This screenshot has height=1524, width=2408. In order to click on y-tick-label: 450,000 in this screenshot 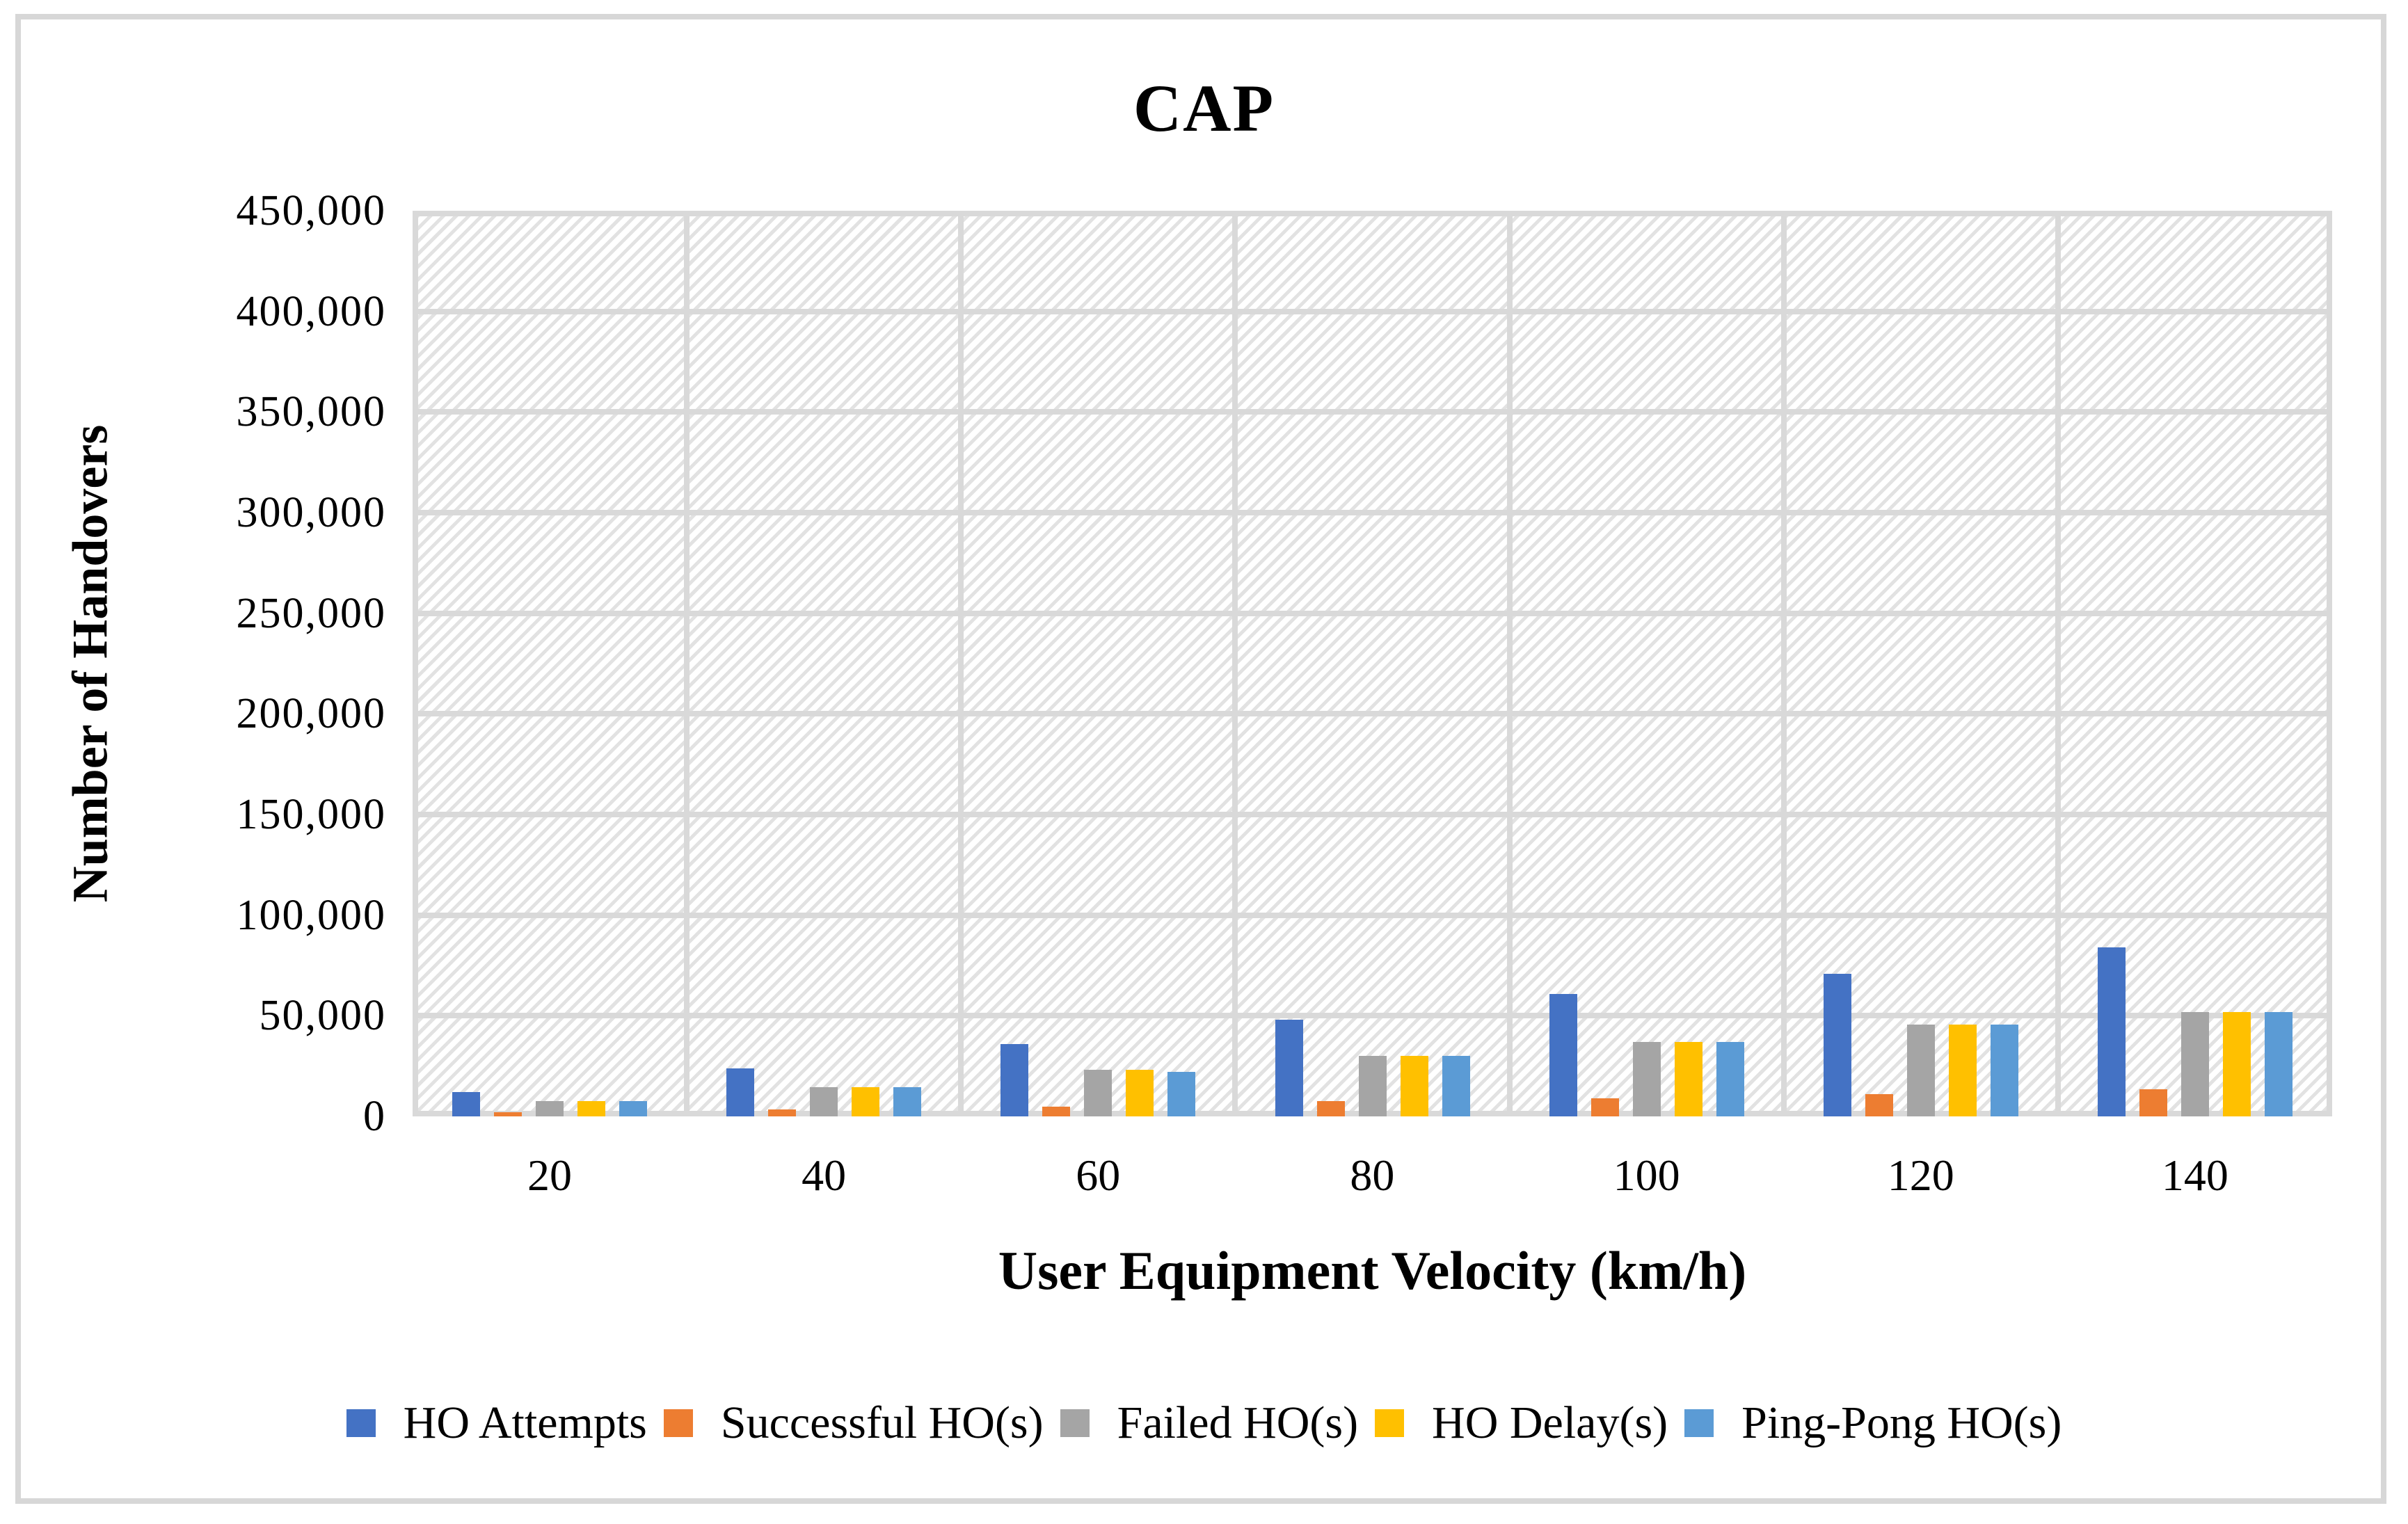, I will do `click(311, 210)`.